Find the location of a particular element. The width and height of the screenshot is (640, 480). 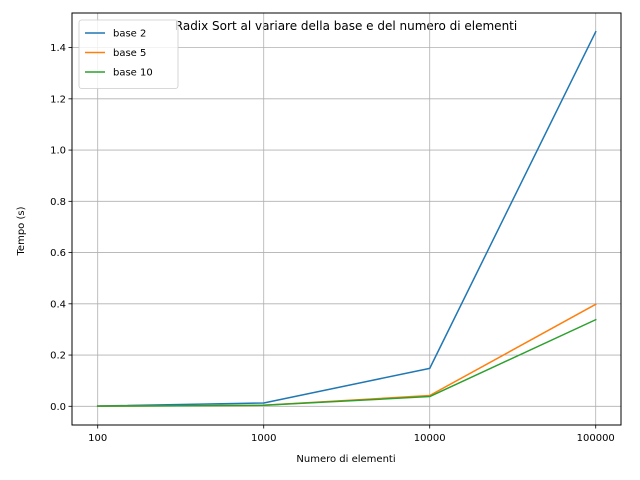

x-tick-label: 10000 is located at coordinates (430, 438).